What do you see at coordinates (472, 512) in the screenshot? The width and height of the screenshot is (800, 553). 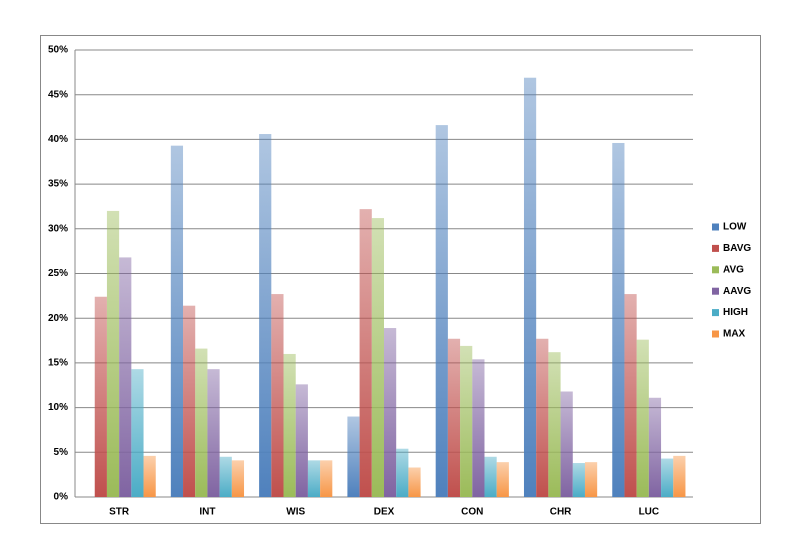 I see `x-tick-label: CON` at bounding box center [472, 512].